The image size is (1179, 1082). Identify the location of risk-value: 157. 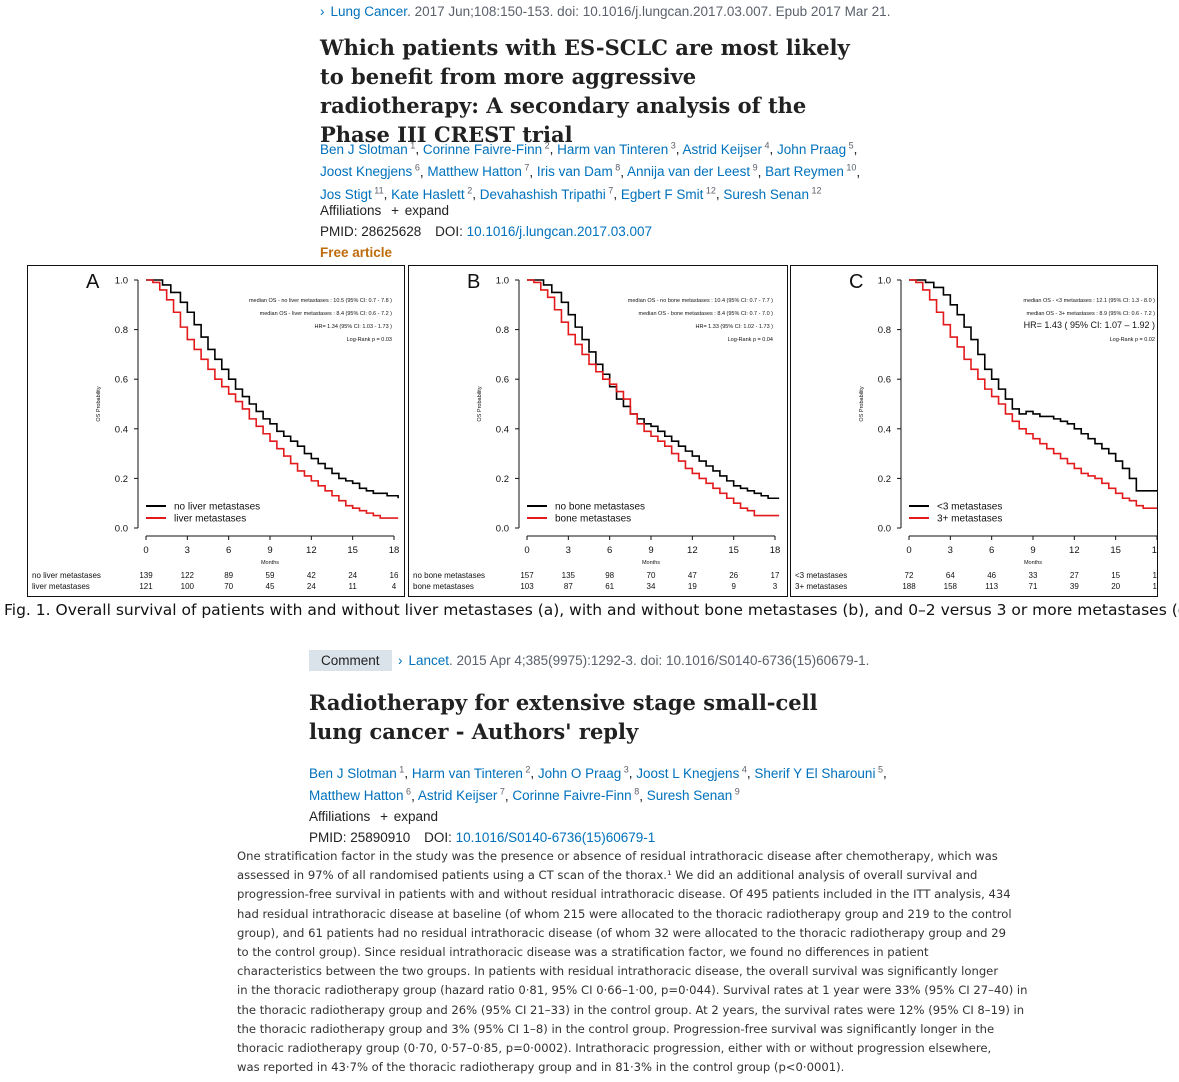
(527, 575).